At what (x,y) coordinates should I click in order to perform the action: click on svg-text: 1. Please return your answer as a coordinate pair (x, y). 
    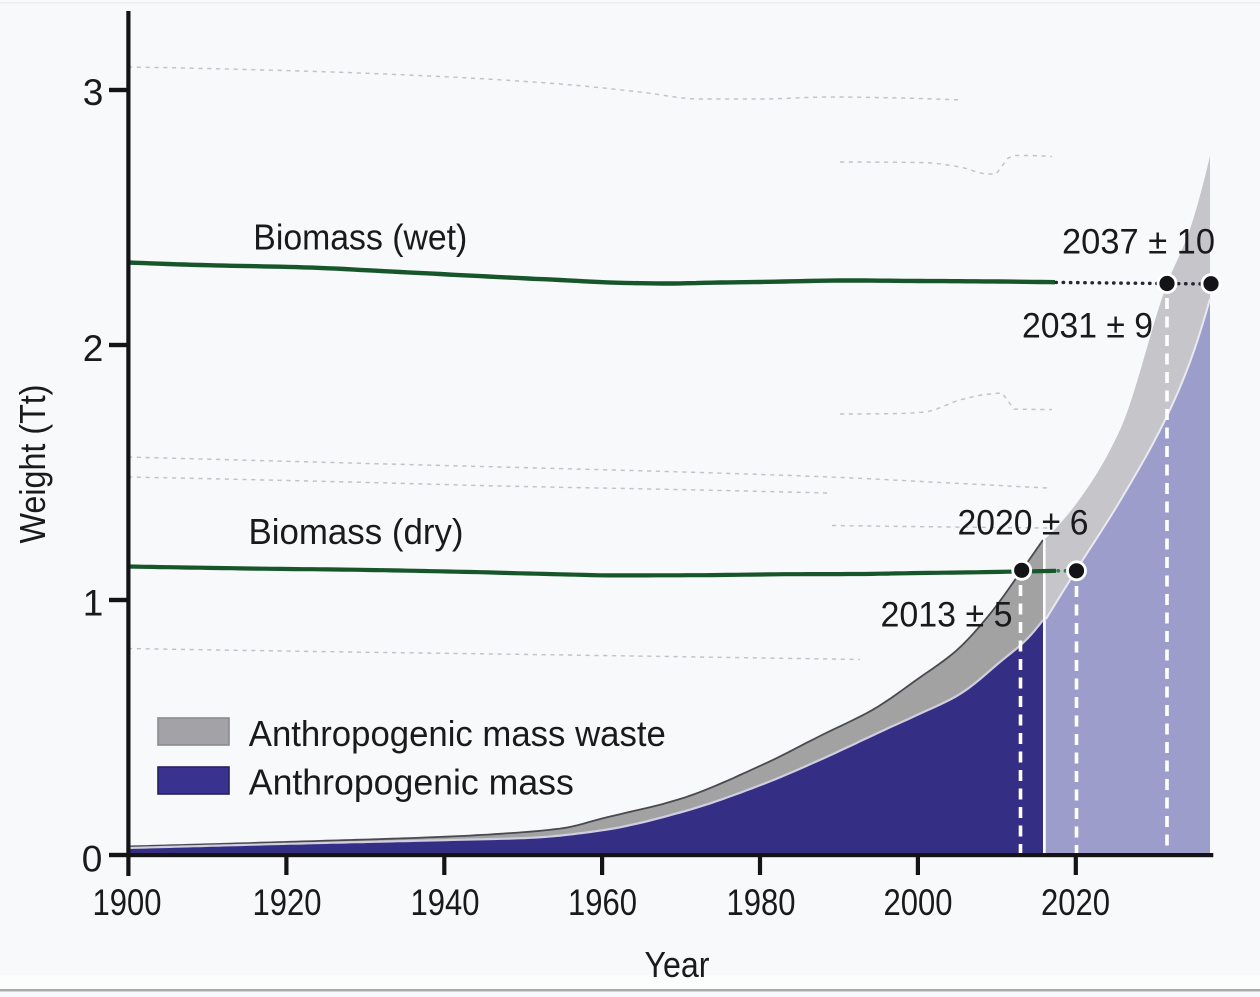
    Looking at the image, I should click on (93, 603).